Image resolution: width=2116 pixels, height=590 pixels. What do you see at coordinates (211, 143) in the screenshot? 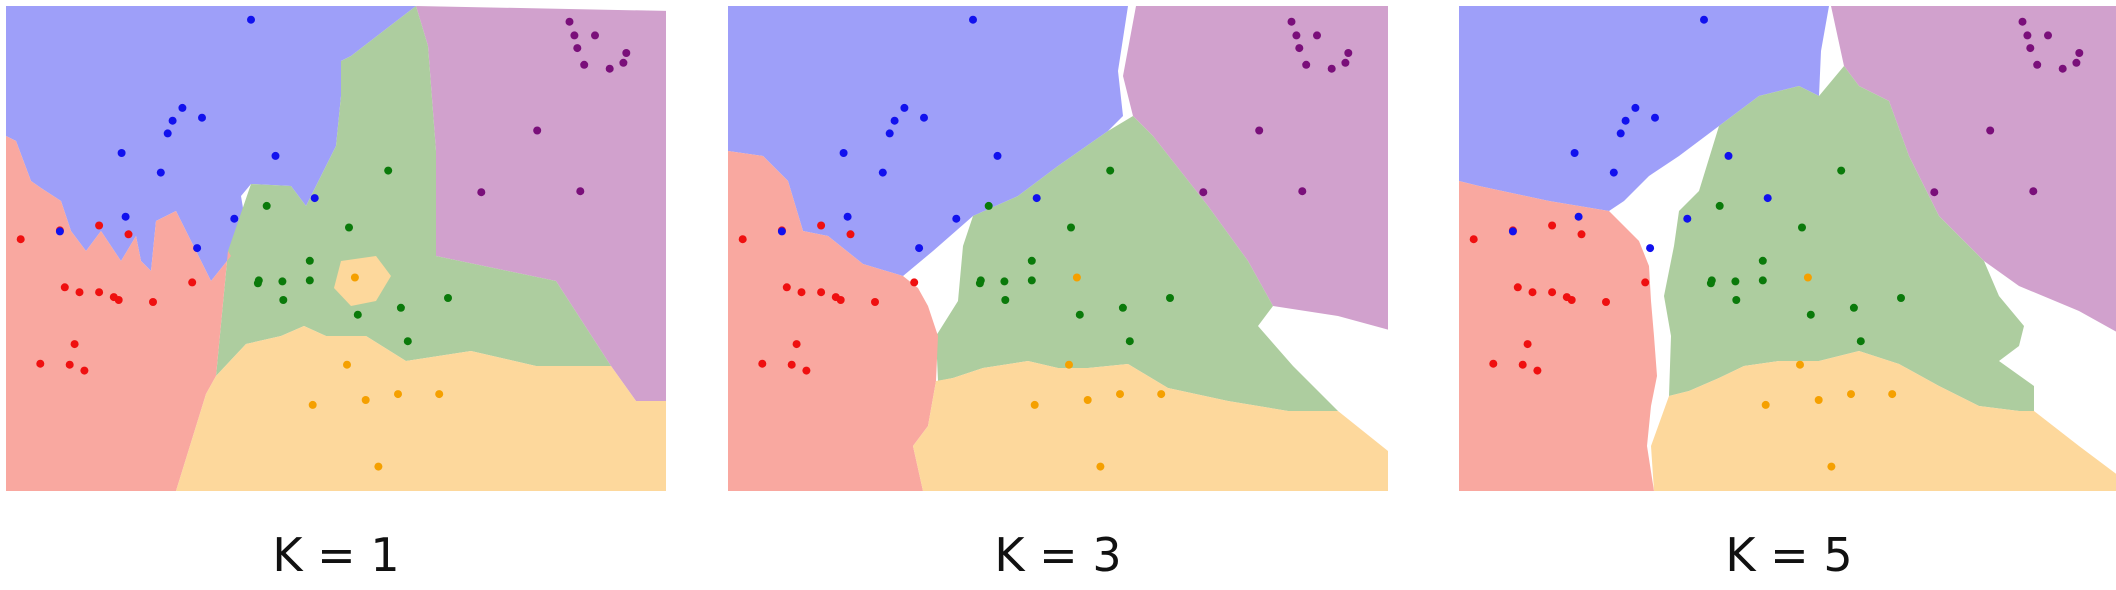
I see `region-blue` at bounding box center [211, 143].